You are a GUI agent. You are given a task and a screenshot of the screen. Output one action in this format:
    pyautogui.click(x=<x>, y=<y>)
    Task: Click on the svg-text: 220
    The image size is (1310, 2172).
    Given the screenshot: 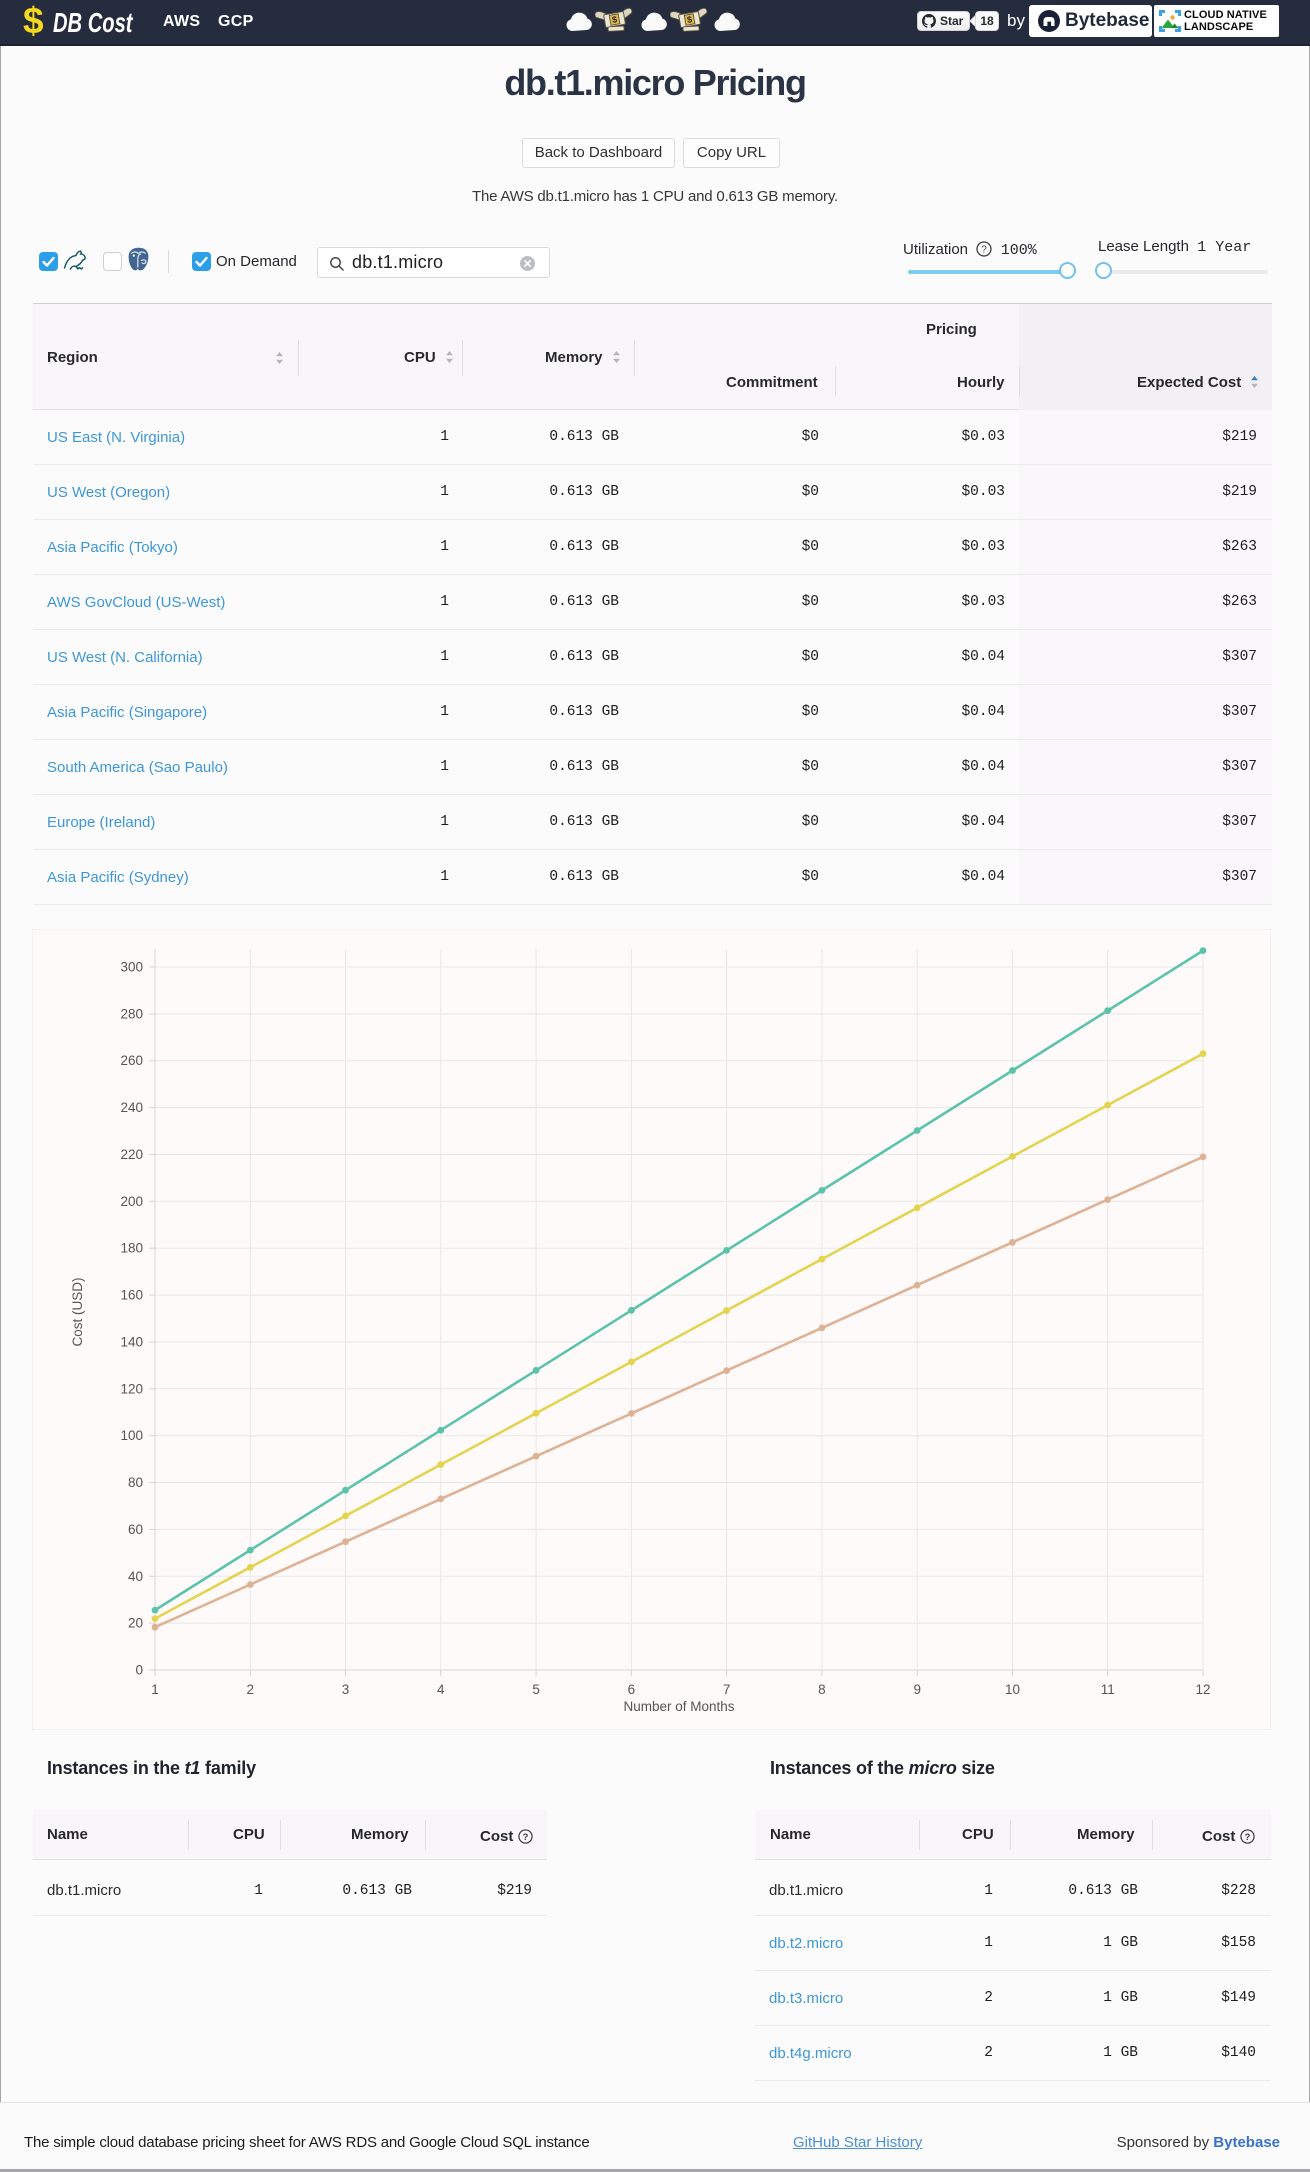 What is the action you would take?
    pyautogui.click(x=131, y=1154)
    